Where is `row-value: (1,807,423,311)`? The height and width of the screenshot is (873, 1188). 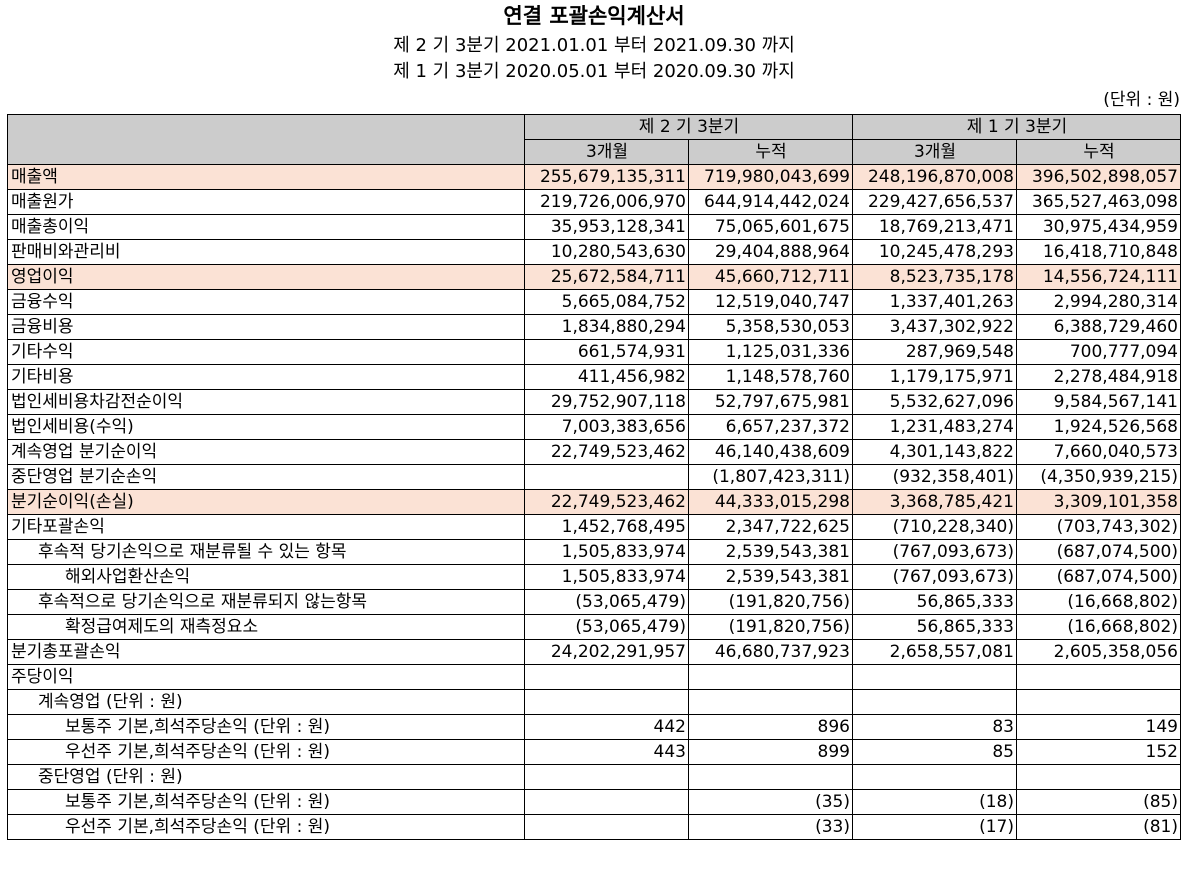 row-value: (1,807,423,311) is located at coordinates (770, 477).